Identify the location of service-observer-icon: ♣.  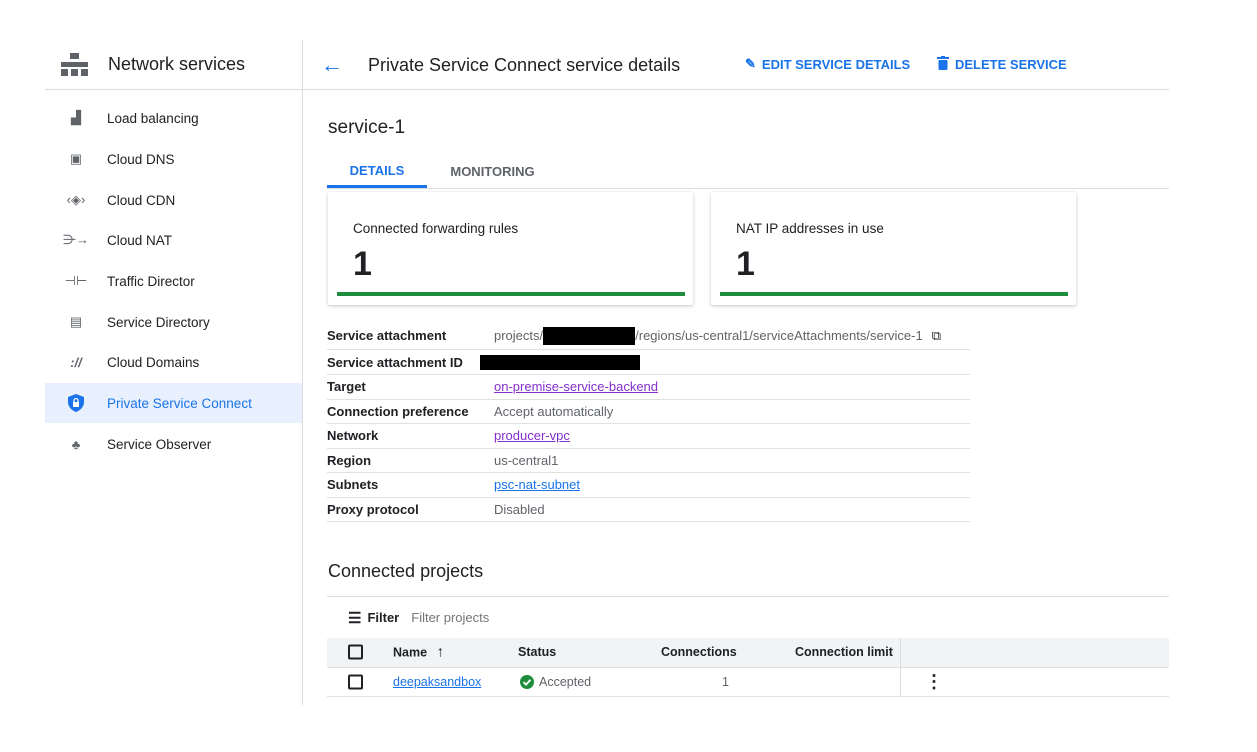
(76, 444).